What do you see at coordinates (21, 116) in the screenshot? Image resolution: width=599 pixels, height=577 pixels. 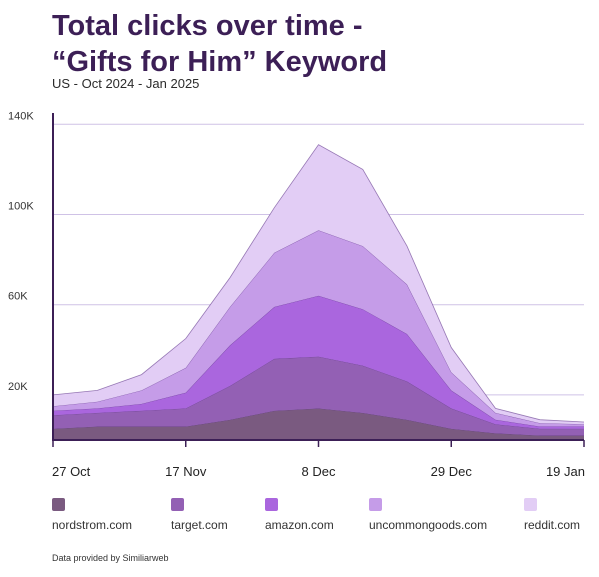 I see `y-tick-label: 140K` at bounding box center [21, 116].